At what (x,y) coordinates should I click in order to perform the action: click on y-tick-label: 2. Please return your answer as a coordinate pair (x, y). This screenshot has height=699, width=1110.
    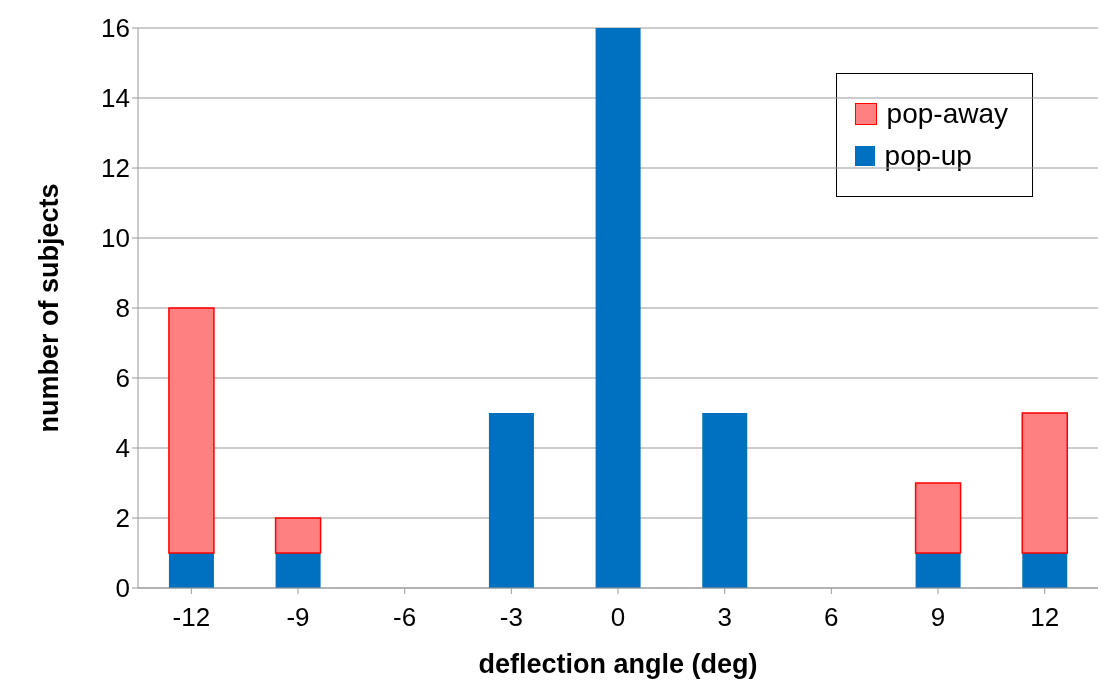
    Looking at the image, I should click on (122, 518).